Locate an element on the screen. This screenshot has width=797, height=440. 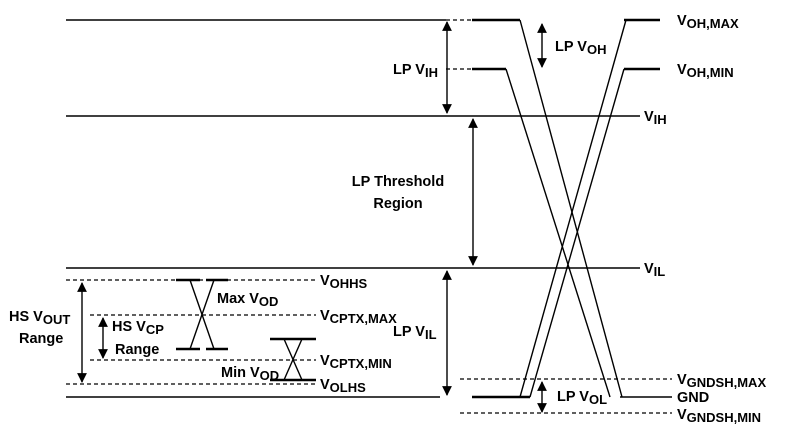
label-vih: VIH is located at coordinates (655, 118).